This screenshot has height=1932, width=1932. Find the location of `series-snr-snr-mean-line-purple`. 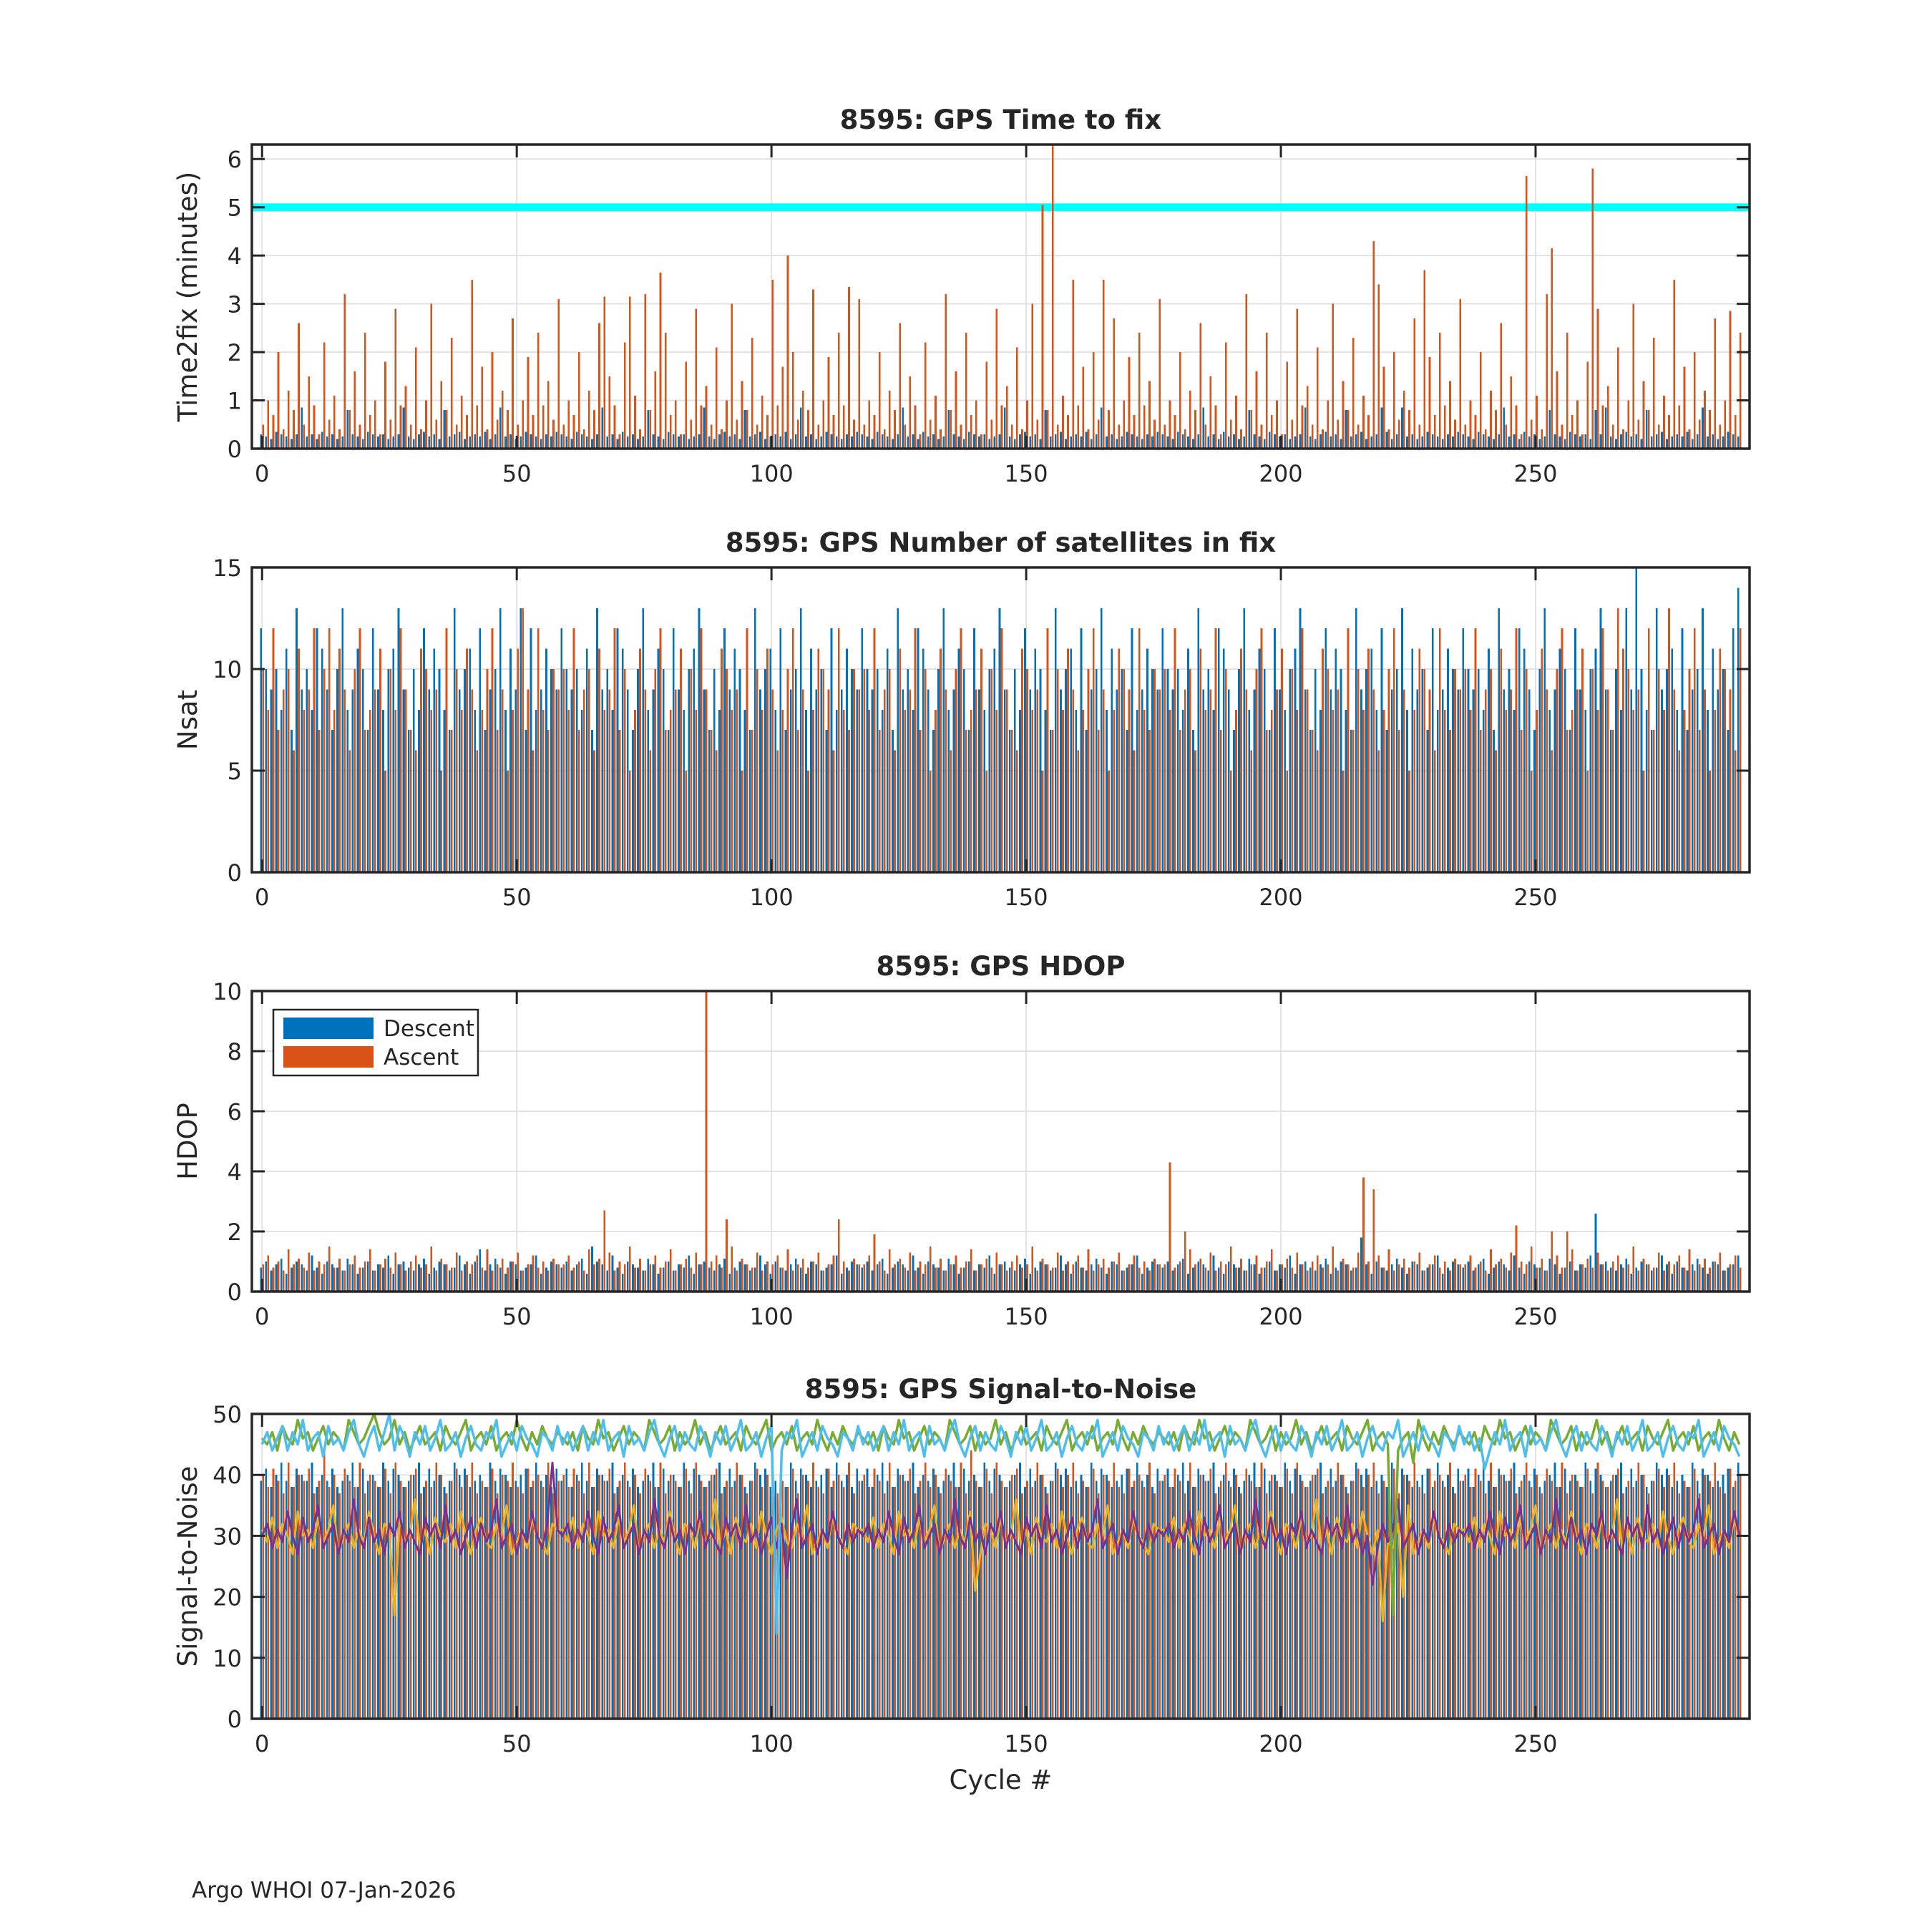

series-snr-snr-mean-line-purple is located at coordinates (1000, 1523).